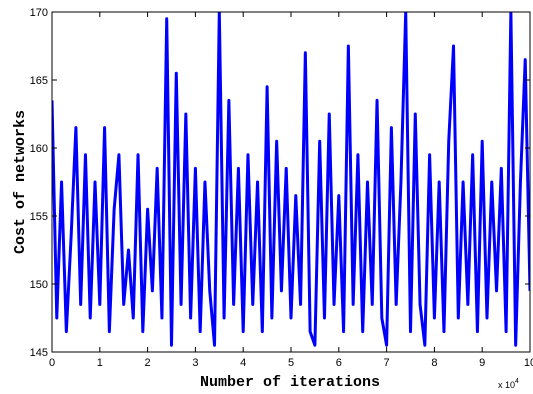  Describe the element at coordinates (290, 382) in the screenshot. I see `x-axis-label: Number of iterations` at that location.